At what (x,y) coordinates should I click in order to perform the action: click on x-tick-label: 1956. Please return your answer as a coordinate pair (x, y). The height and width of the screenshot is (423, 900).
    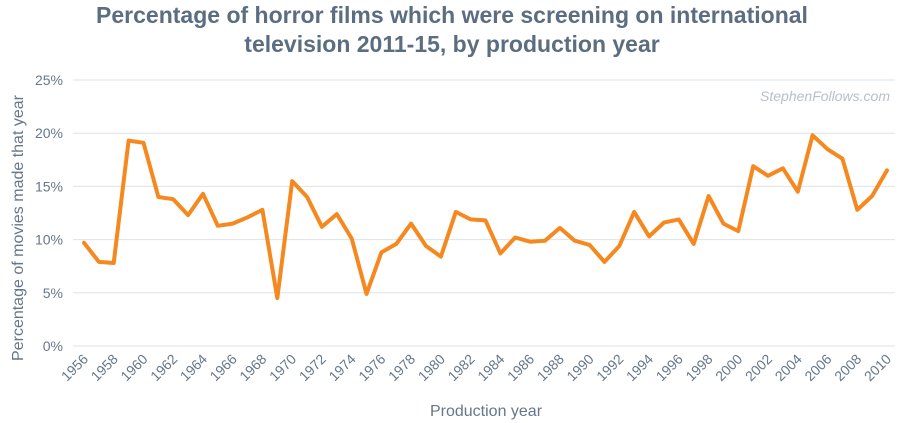
    Looking at the image, I should click on (74, 367).